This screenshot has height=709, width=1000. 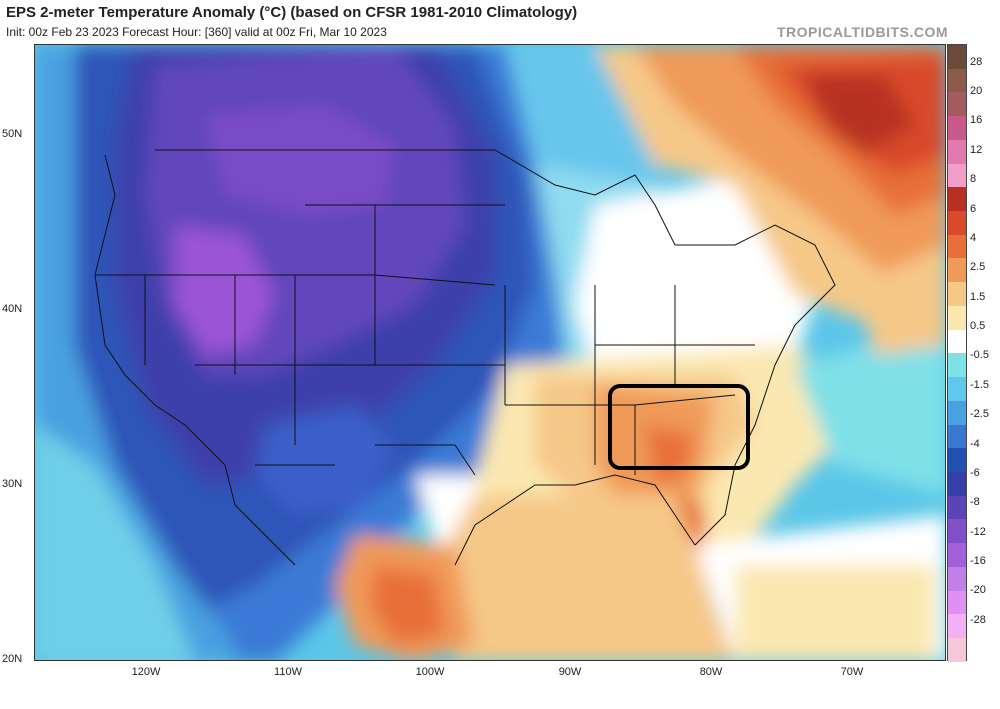 I want to click on colorbar-tick-label: -1.5, so click(x=979, y=384).